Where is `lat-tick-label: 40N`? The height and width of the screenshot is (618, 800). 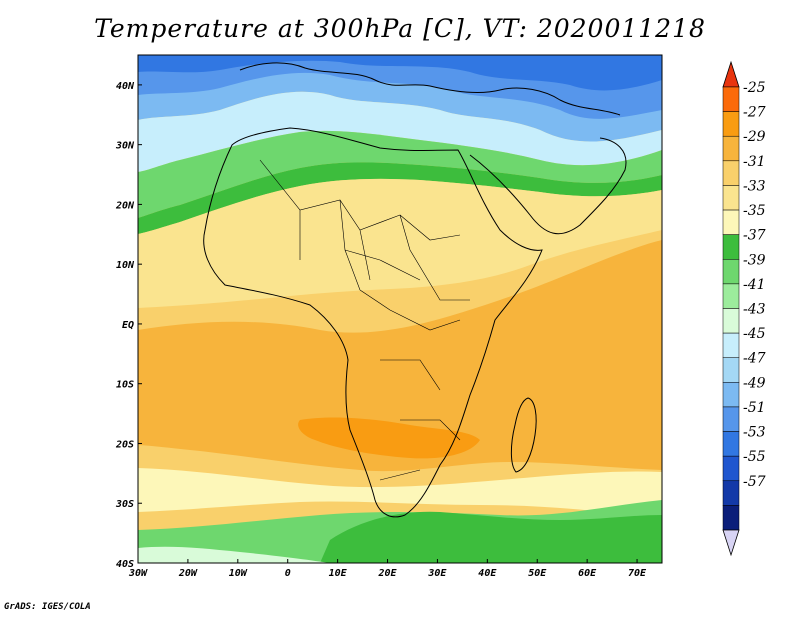
lat-tick-label: 40N is located at coordinates (125, 86).